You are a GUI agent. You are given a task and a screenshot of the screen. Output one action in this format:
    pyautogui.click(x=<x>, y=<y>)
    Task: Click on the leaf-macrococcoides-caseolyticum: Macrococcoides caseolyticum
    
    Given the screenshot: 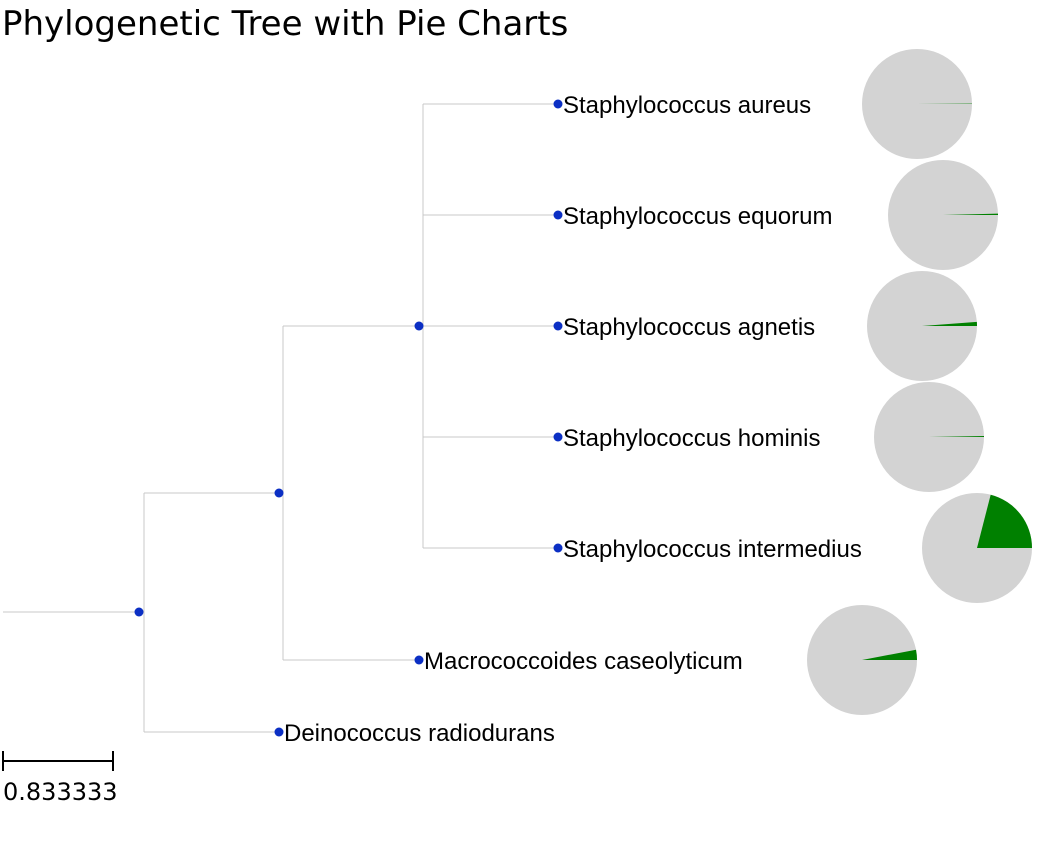 What is the action you would take?
    pyautogui.click(x=665, y=660)
    